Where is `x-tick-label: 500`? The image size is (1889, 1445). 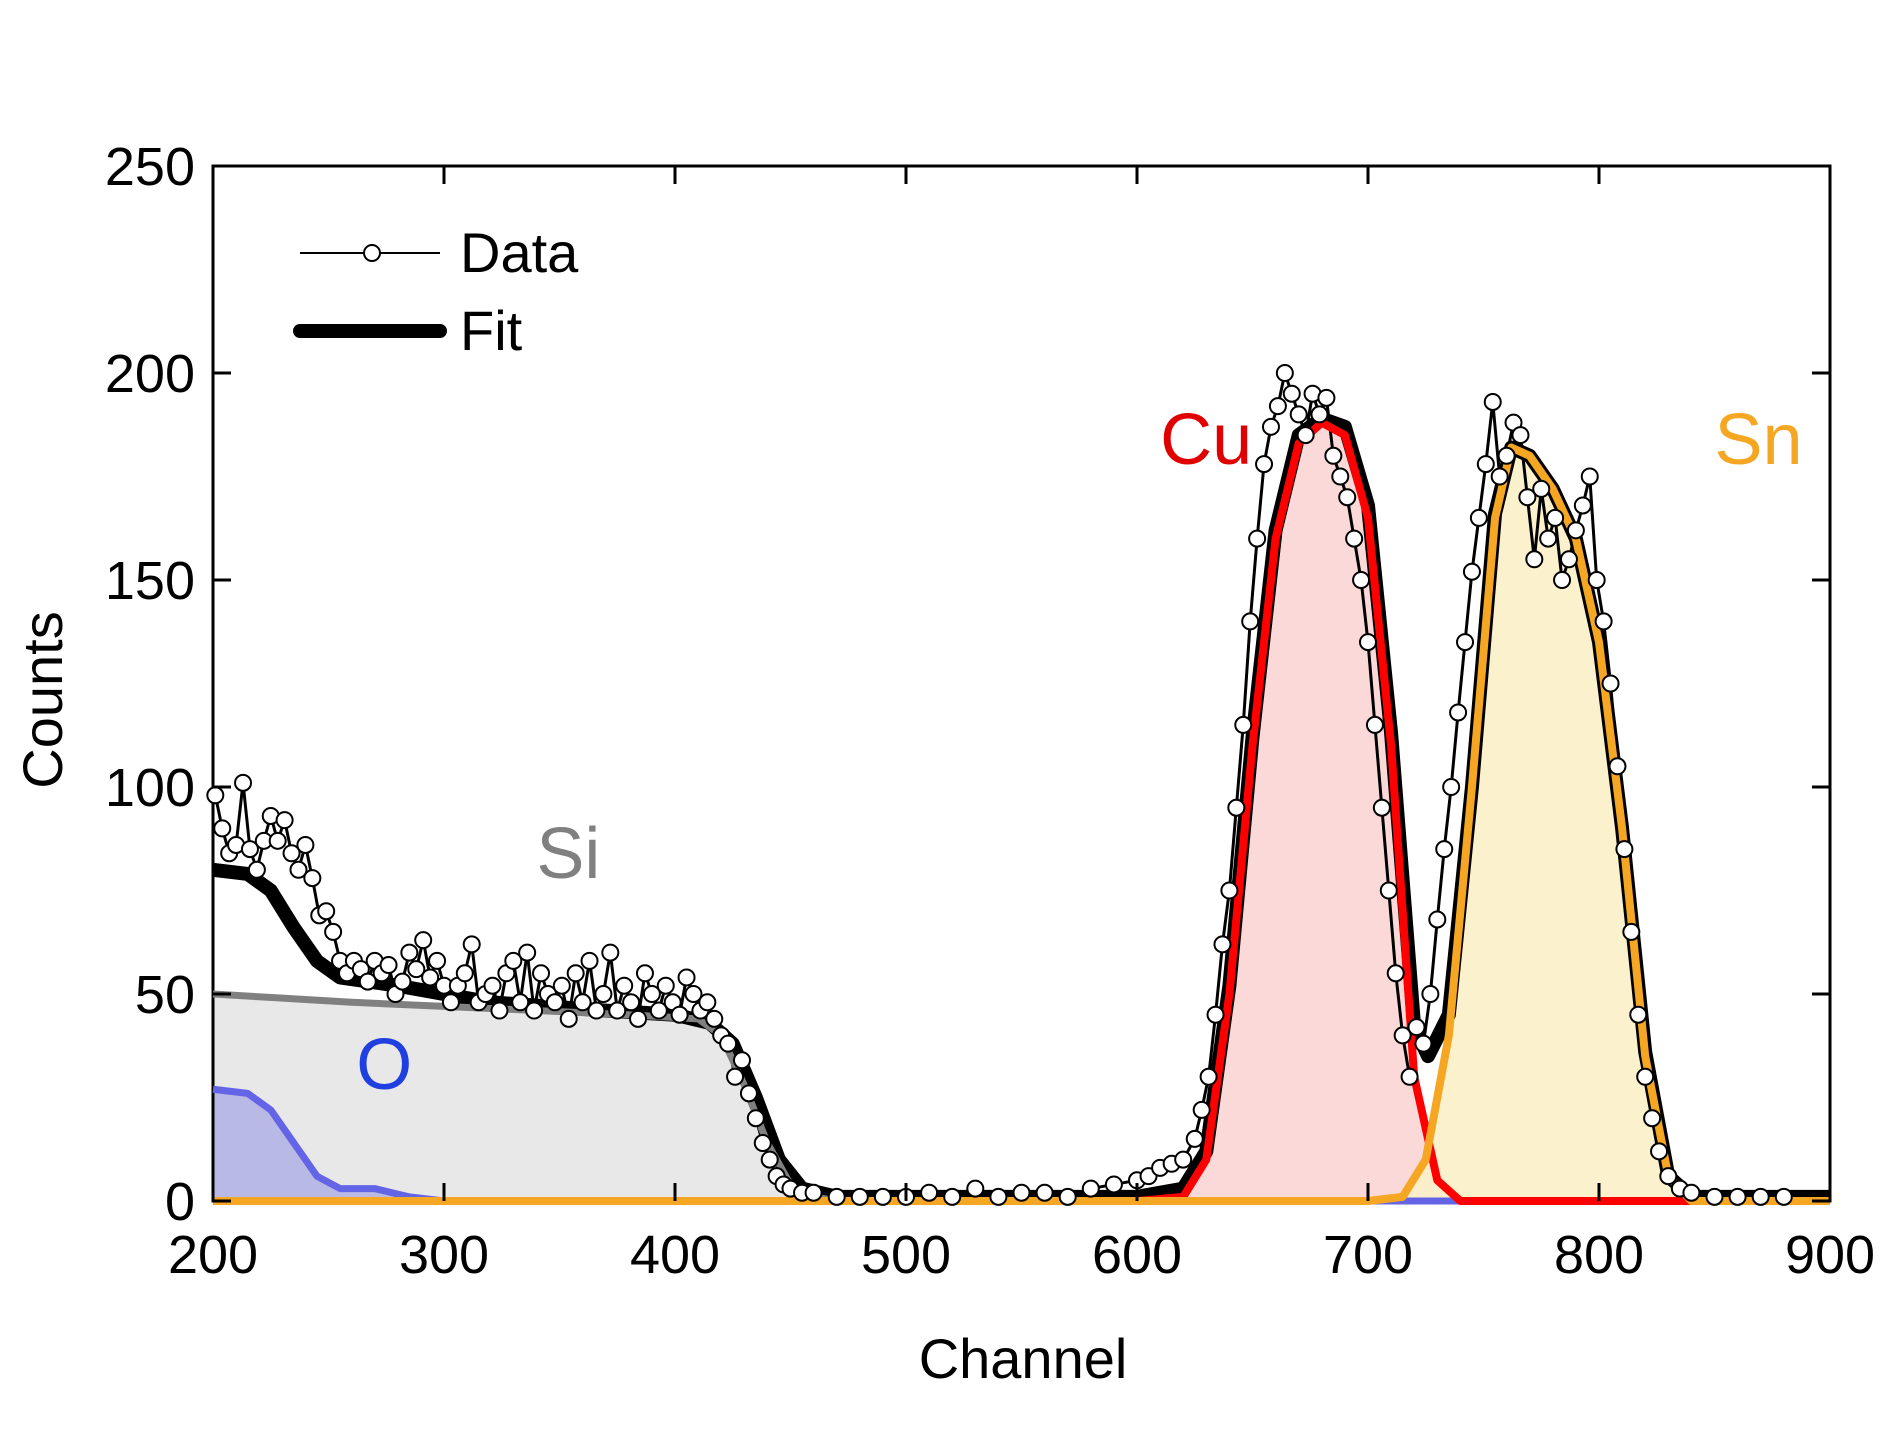 x-tick-label: 500 is located at coordinates (906, 1255).